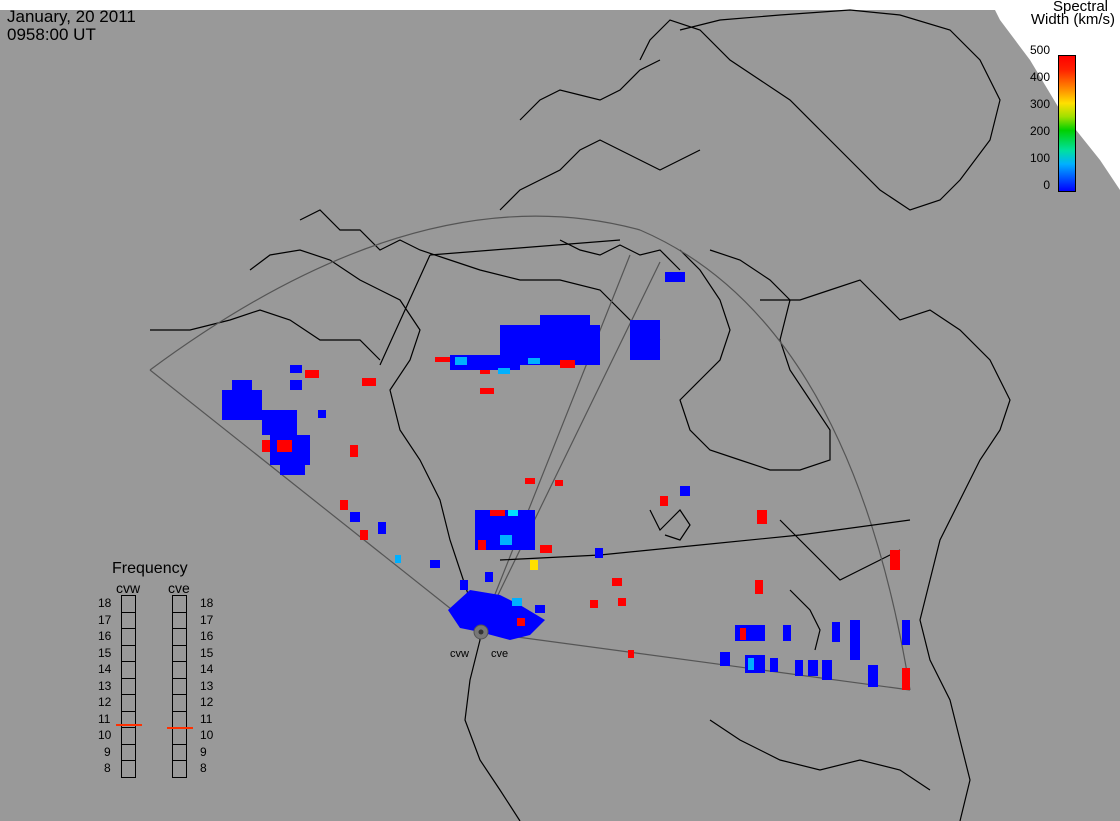 This screenshot has height=821, width=1120. Describe the element at coordinates (560, 5) in the screenshot. I see `polar-region-top` at that location.